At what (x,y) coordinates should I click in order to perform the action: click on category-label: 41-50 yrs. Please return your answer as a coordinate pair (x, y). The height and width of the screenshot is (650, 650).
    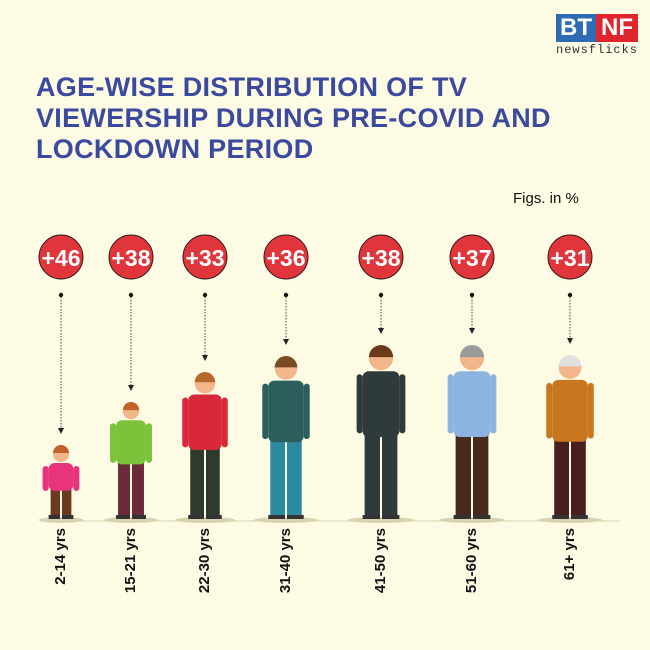
    Looking at the image, I should click on (380, 561).